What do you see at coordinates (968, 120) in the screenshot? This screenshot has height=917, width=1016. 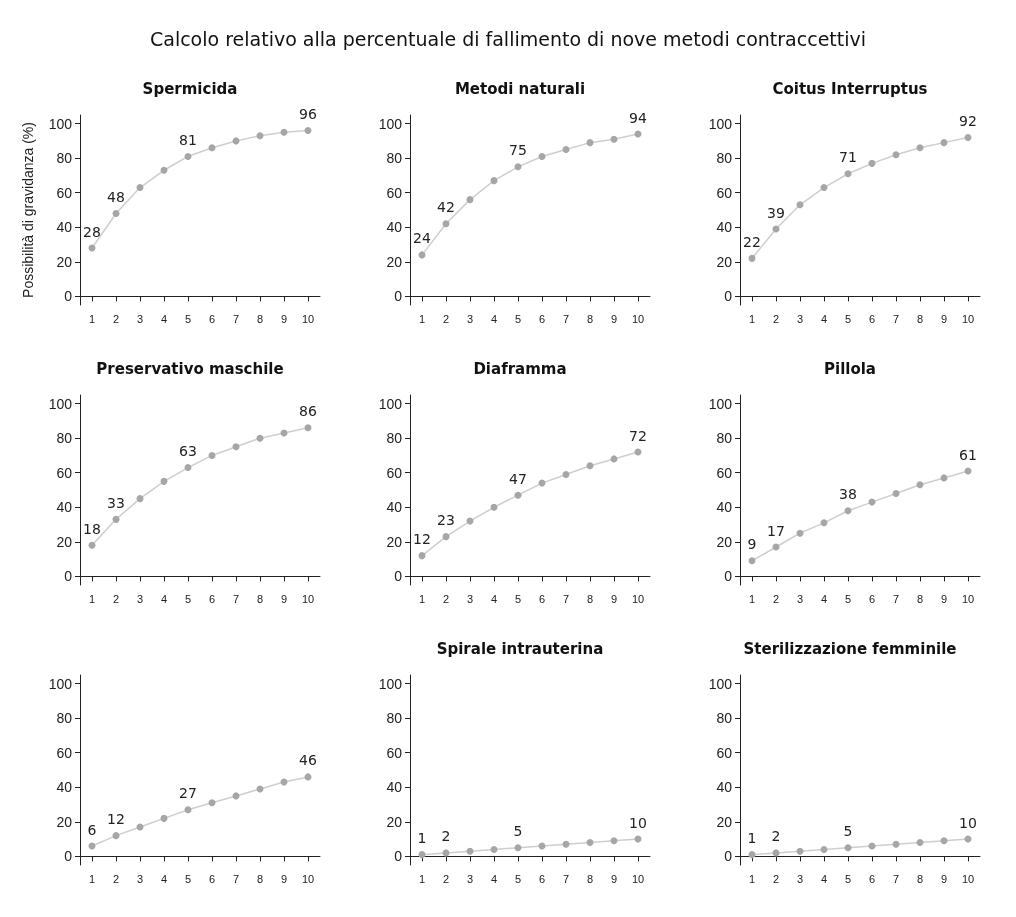 I see `data-label: 92` at bounding box center [968, 120].